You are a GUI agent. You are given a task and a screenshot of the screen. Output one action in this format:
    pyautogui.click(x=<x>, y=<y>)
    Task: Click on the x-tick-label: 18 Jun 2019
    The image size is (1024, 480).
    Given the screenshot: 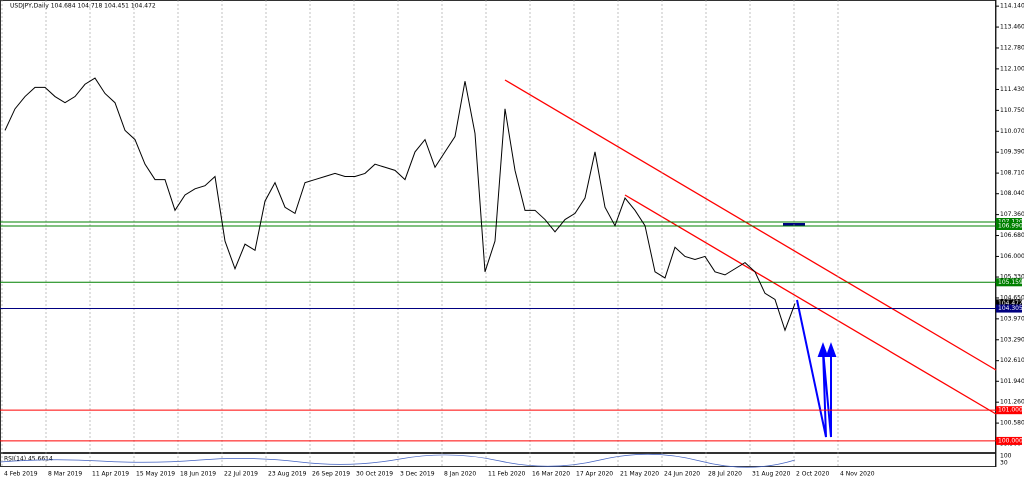 What is the action you would take?
    pyautogui.click(x=198, y=474)
    